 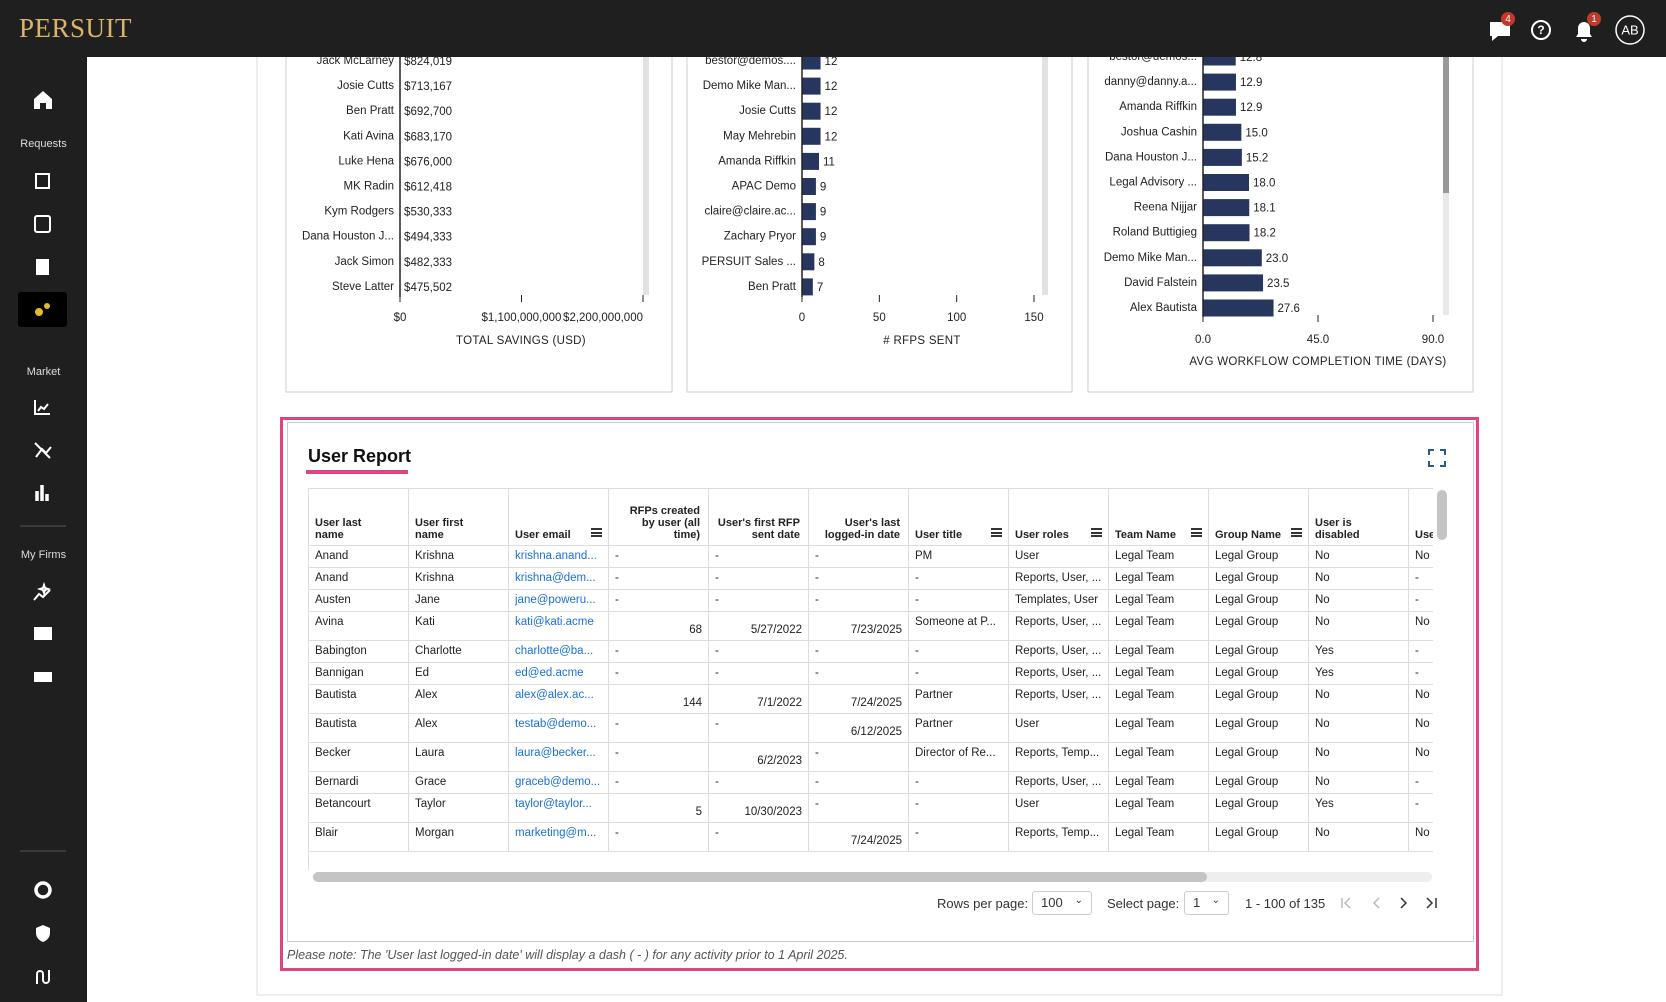 I want to click on home-icon, so click(x=43, y=100).